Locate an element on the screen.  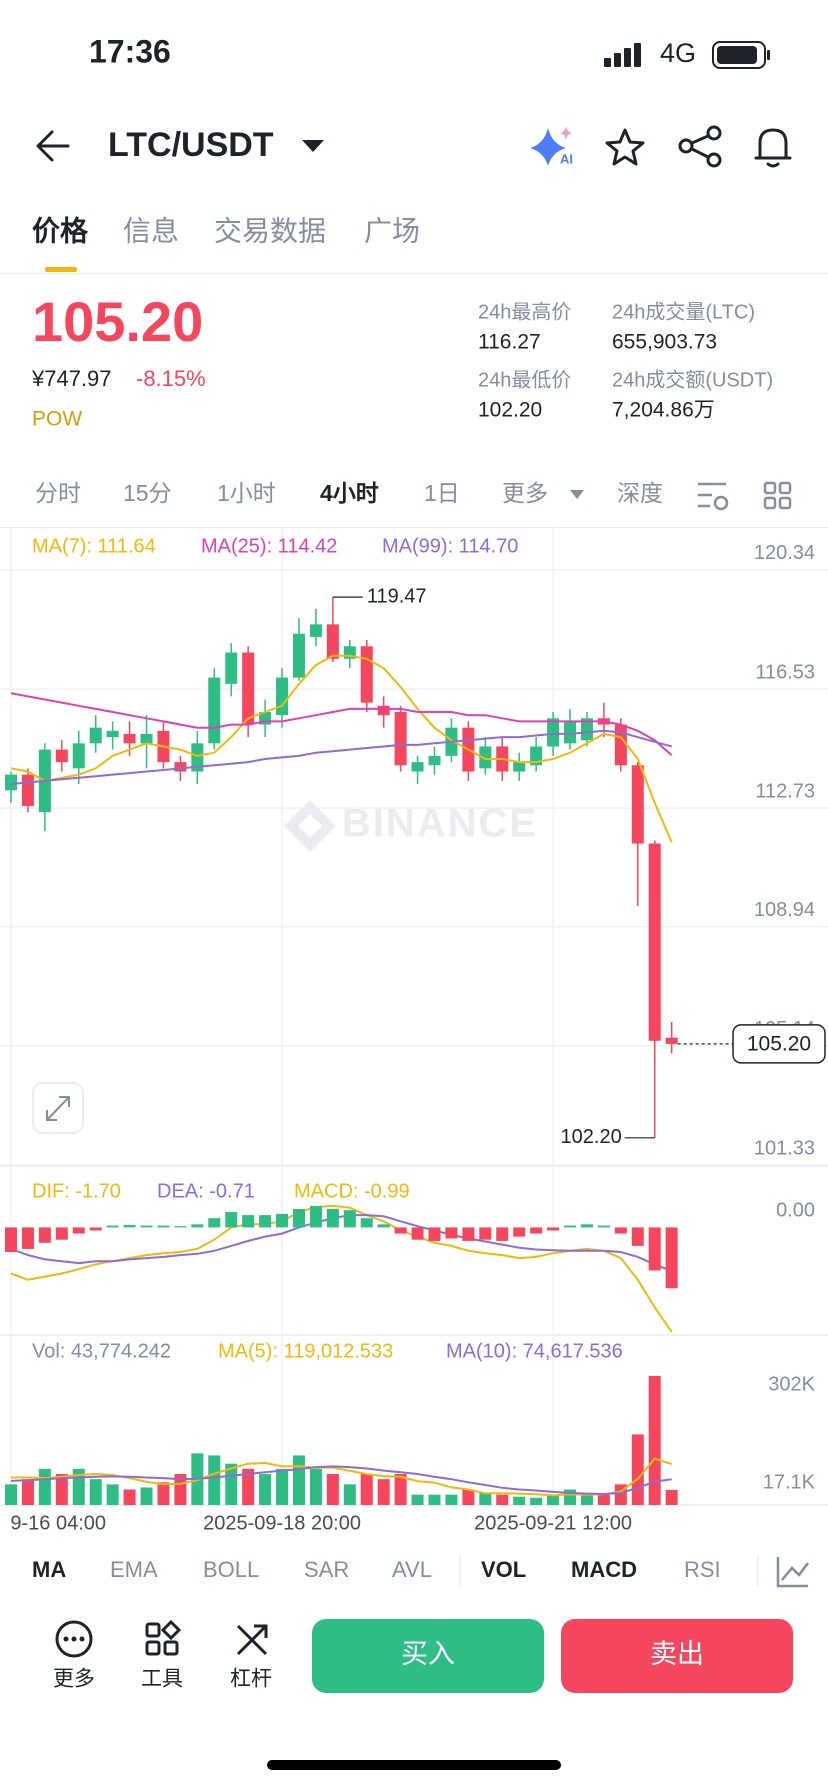
sell-button: 卖出 is located at coordinates (677, 1656).